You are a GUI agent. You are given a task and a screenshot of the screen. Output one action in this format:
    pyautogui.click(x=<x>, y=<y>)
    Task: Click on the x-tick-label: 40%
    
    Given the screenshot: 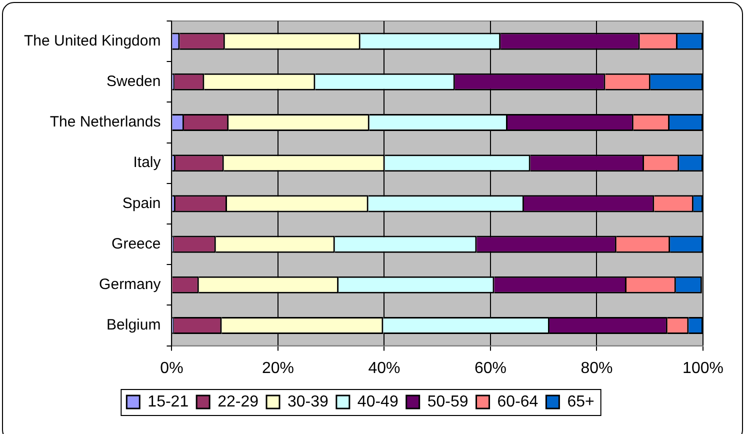 What is the action you would take?
    pyautogui.click(x=384, y=368)
    